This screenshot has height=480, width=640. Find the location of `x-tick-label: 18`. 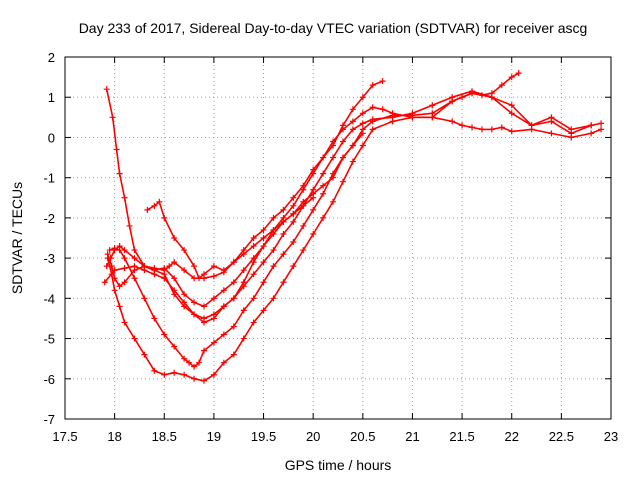

x-tick-label: 18 is located at coordinates (114, 436).